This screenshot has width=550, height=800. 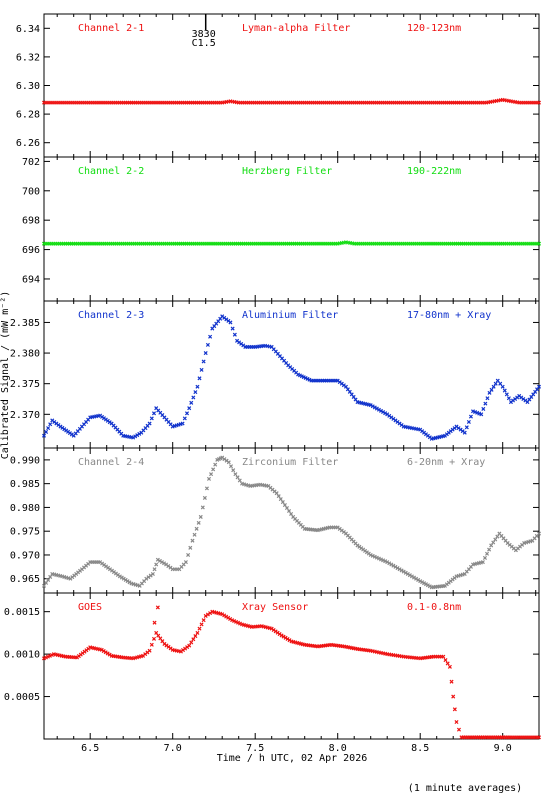 What do you see at coordinates (25, 579) in the screenshot?
I see `y-tick-label: 0.965` at bounding box center [25, 579].